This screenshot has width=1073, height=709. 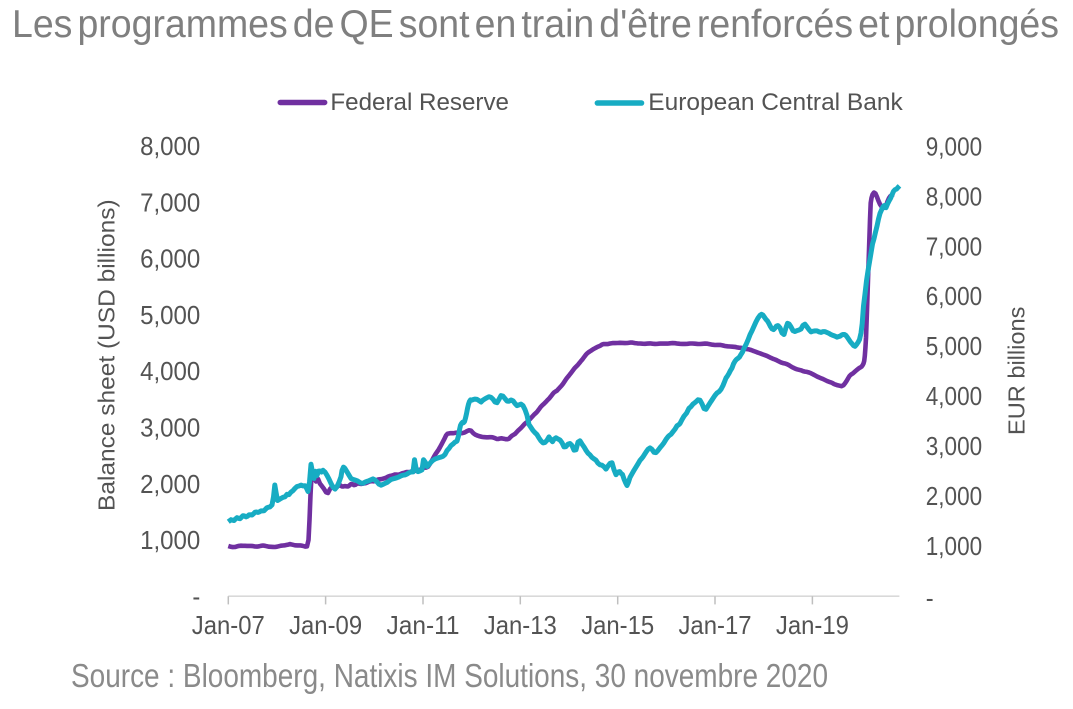 What do you see at coordinates (325, 625) in the screenshot?
I see `svg-text: Jan-09` at bounding box center [325, 625].